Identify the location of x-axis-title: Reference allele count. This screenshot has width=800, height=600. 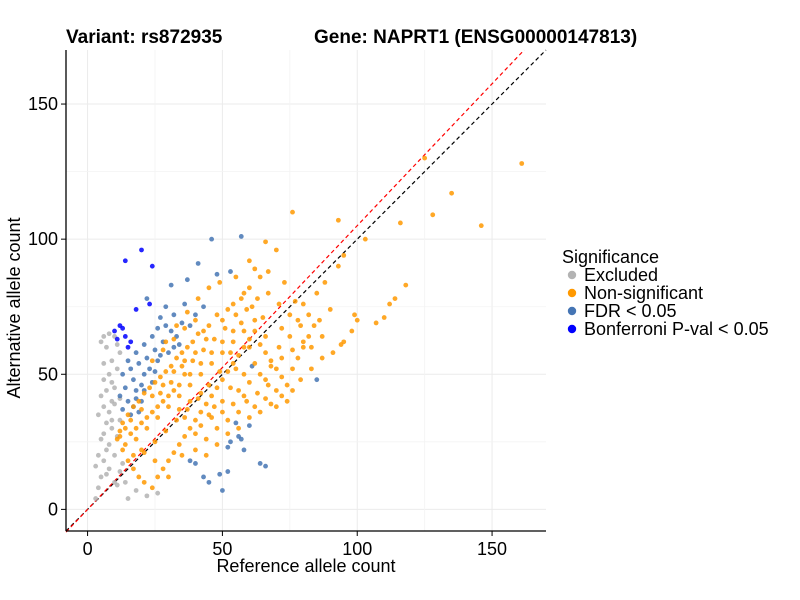
(305, 566).